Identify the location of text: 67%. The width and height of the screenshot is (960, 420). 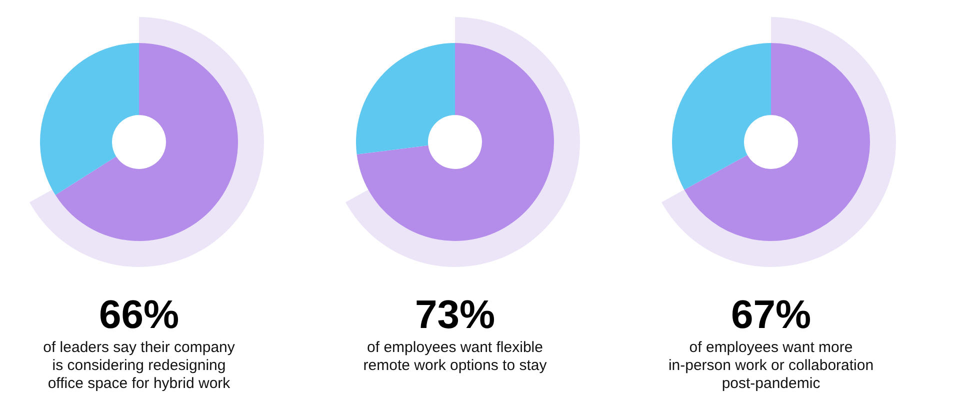
(771, 315).